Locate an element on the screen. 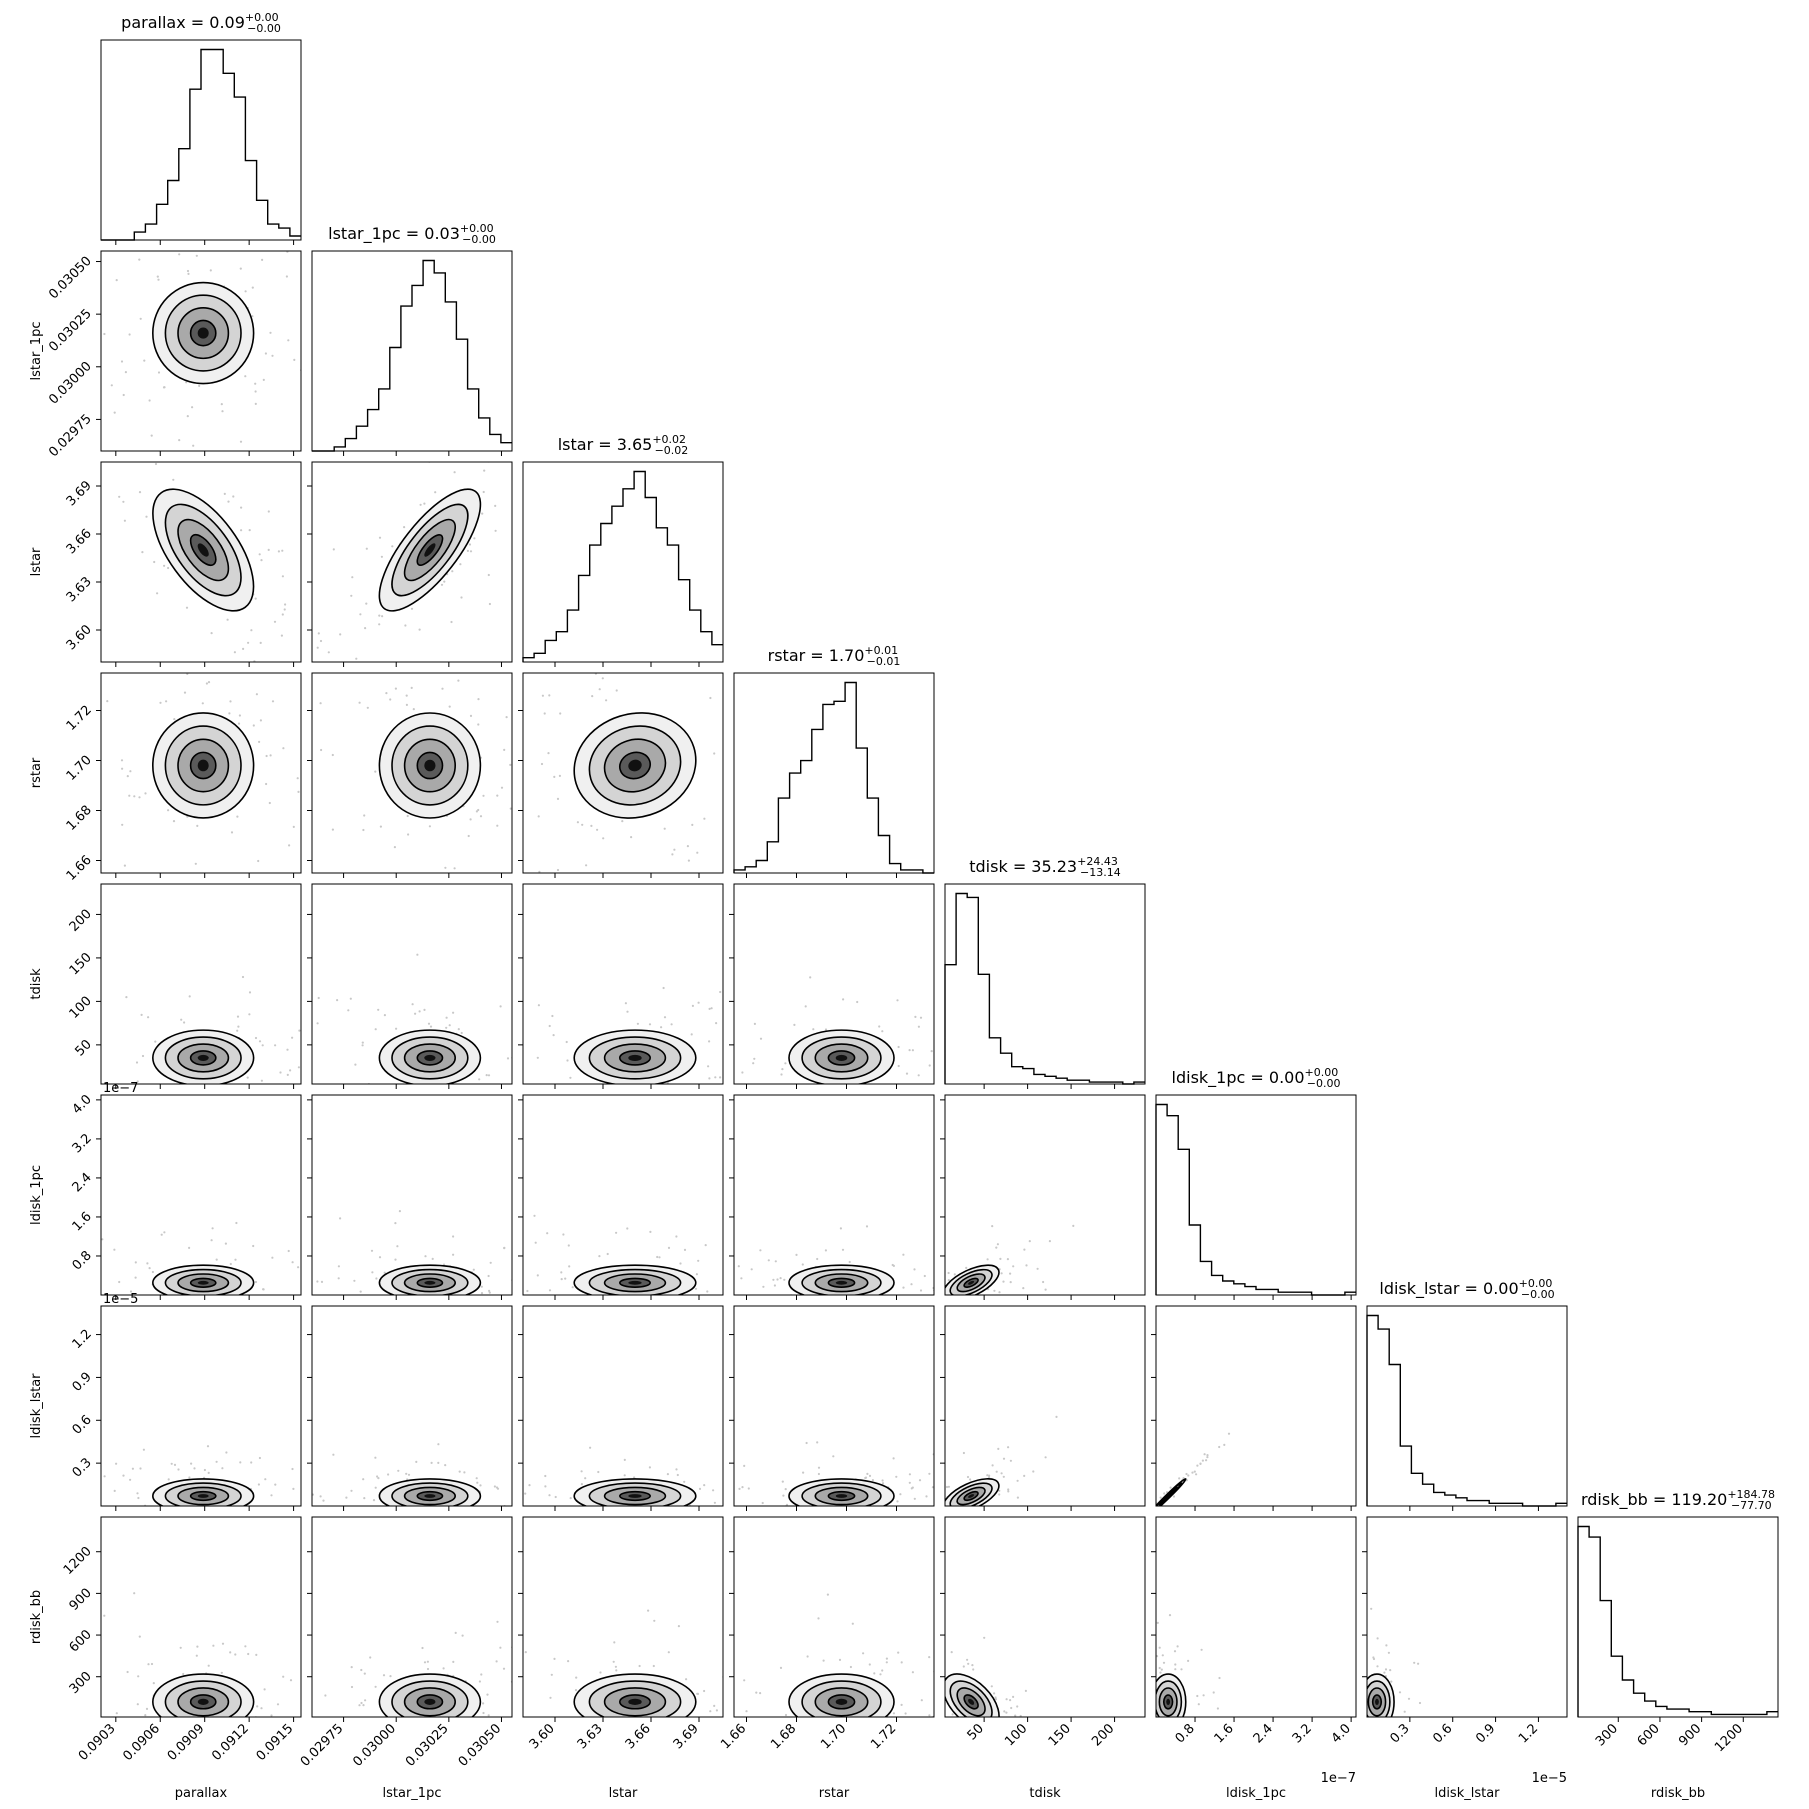 This screenshot has width=1809, height=1809. y-tick-label: 900 is located at coordinates (81, 1600).